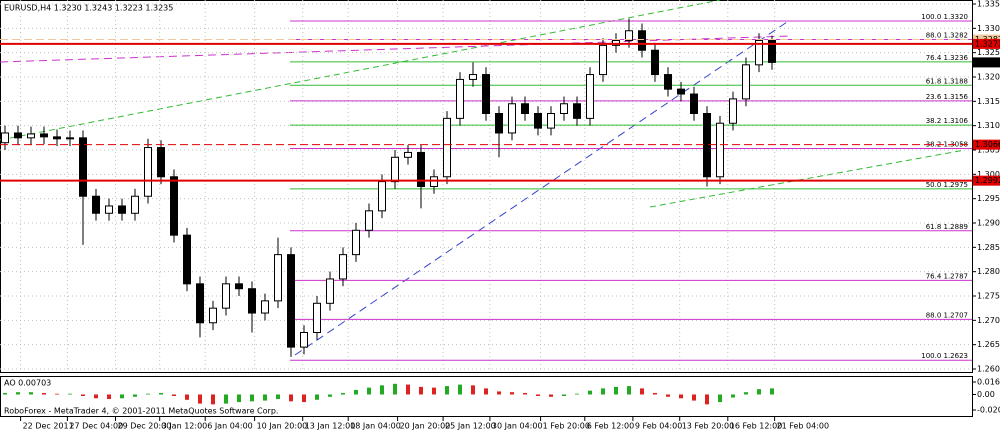 This screenshot has width=1000, height=432. What do you see at coordinates (944, 356) in the screenshot?
I see `fibo-label: 100.0 1.2623` at bounding box center [944, 356].